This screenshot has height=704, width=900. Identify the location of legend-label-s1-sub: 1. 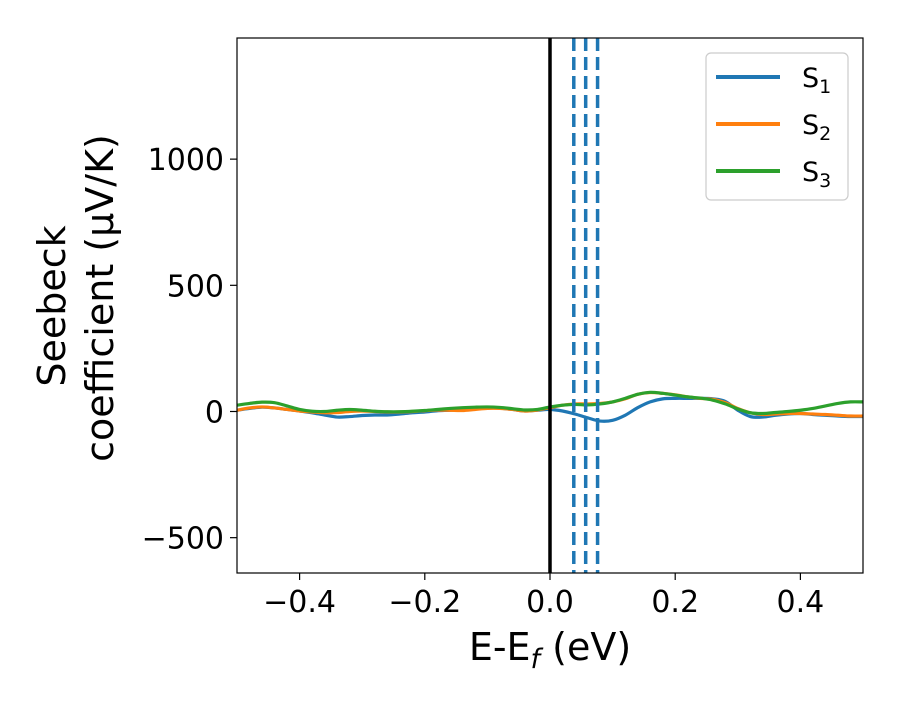
(825, 87).